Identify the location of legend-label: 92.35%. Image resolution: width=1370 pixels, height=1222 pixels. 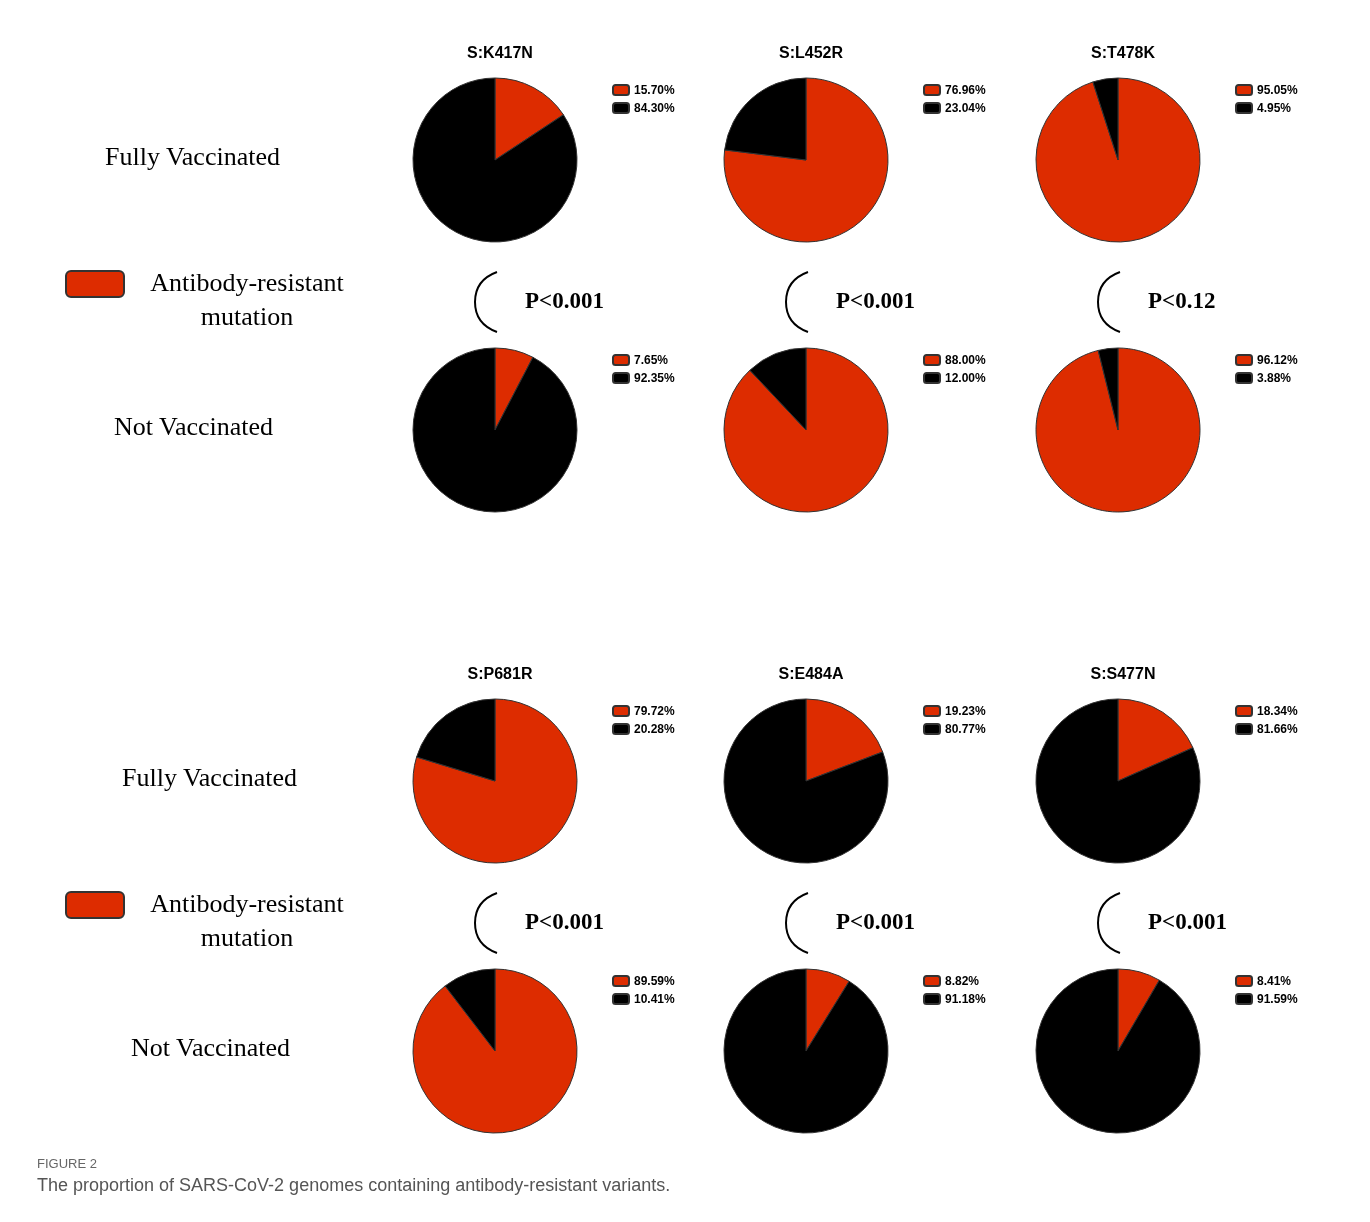
(655, 378).